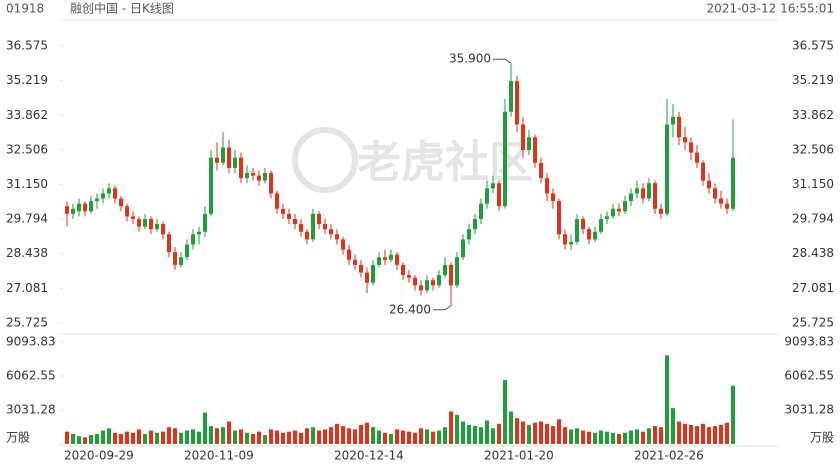  Describe the element at coordinates (27, 115) in the screenshot. I see `y-tick-label: 33.862` at that location.